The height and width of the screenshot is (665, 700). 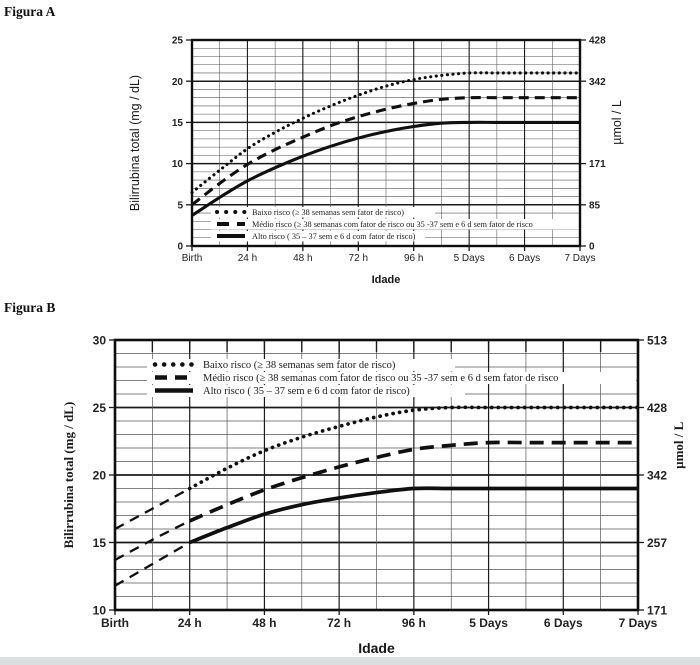 I want to click on figure-b-title: Figura B, so click(x=30, y=307).